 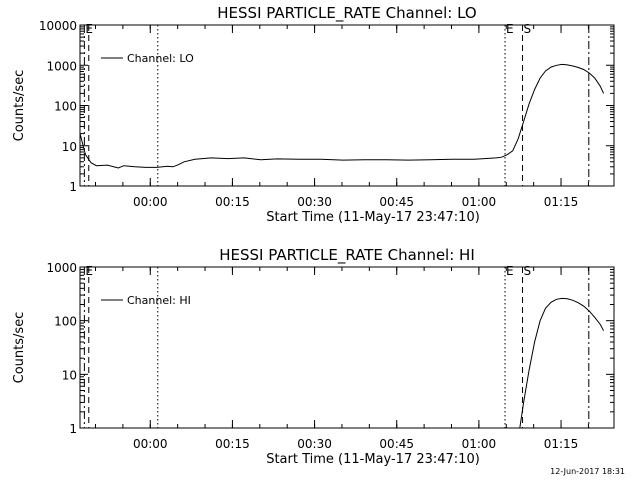 I want to click on data-series-line, so click(x=562, y=363).